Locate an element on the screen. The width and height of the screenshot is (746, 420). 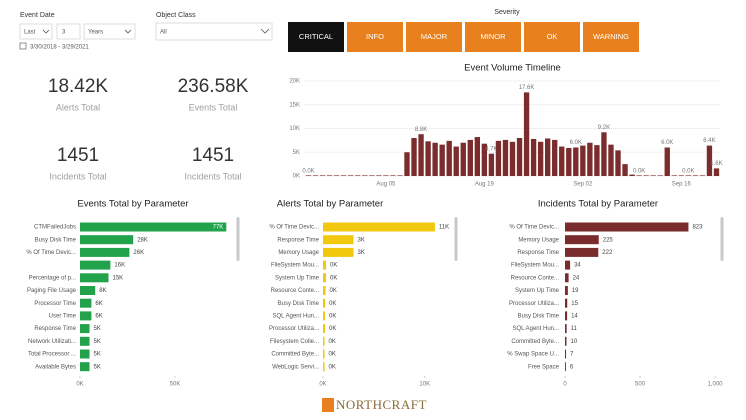
category-label: Memory Usage is located at coordinates (538, 240).